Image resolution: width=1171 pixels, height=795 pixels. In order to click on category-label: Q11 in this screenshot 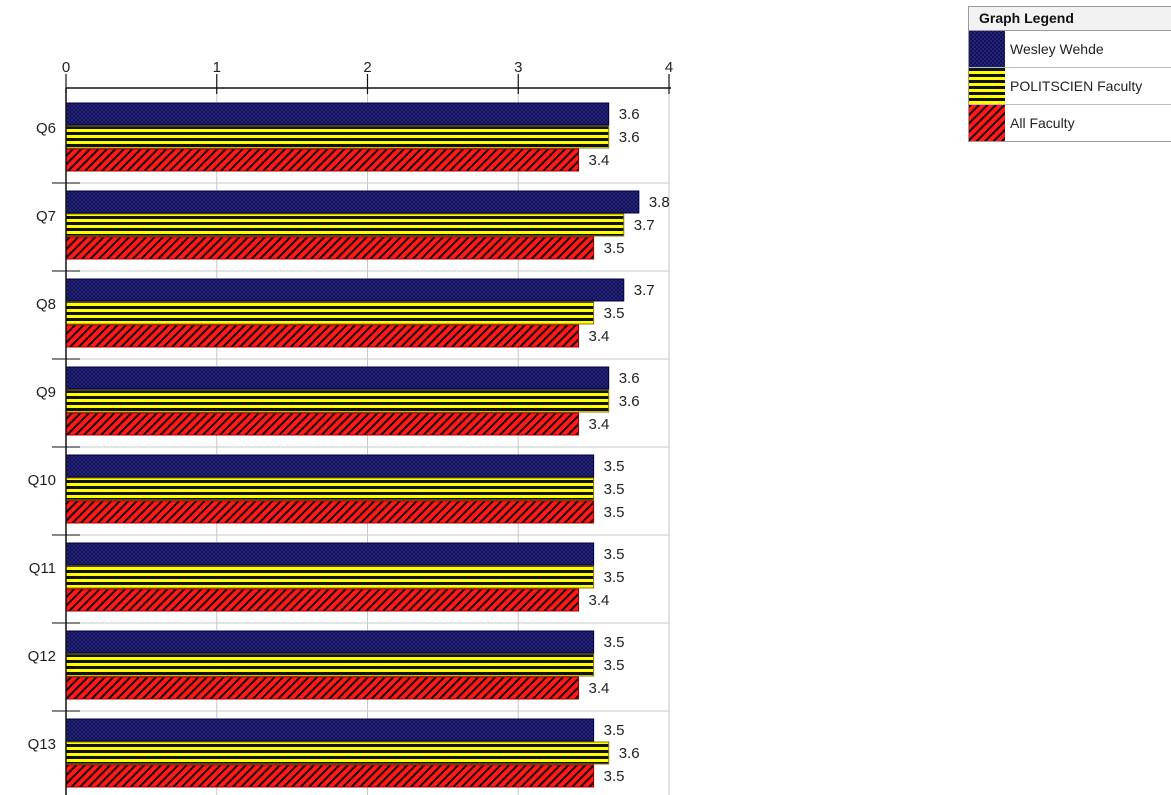, I will do `click(42, 568)`.